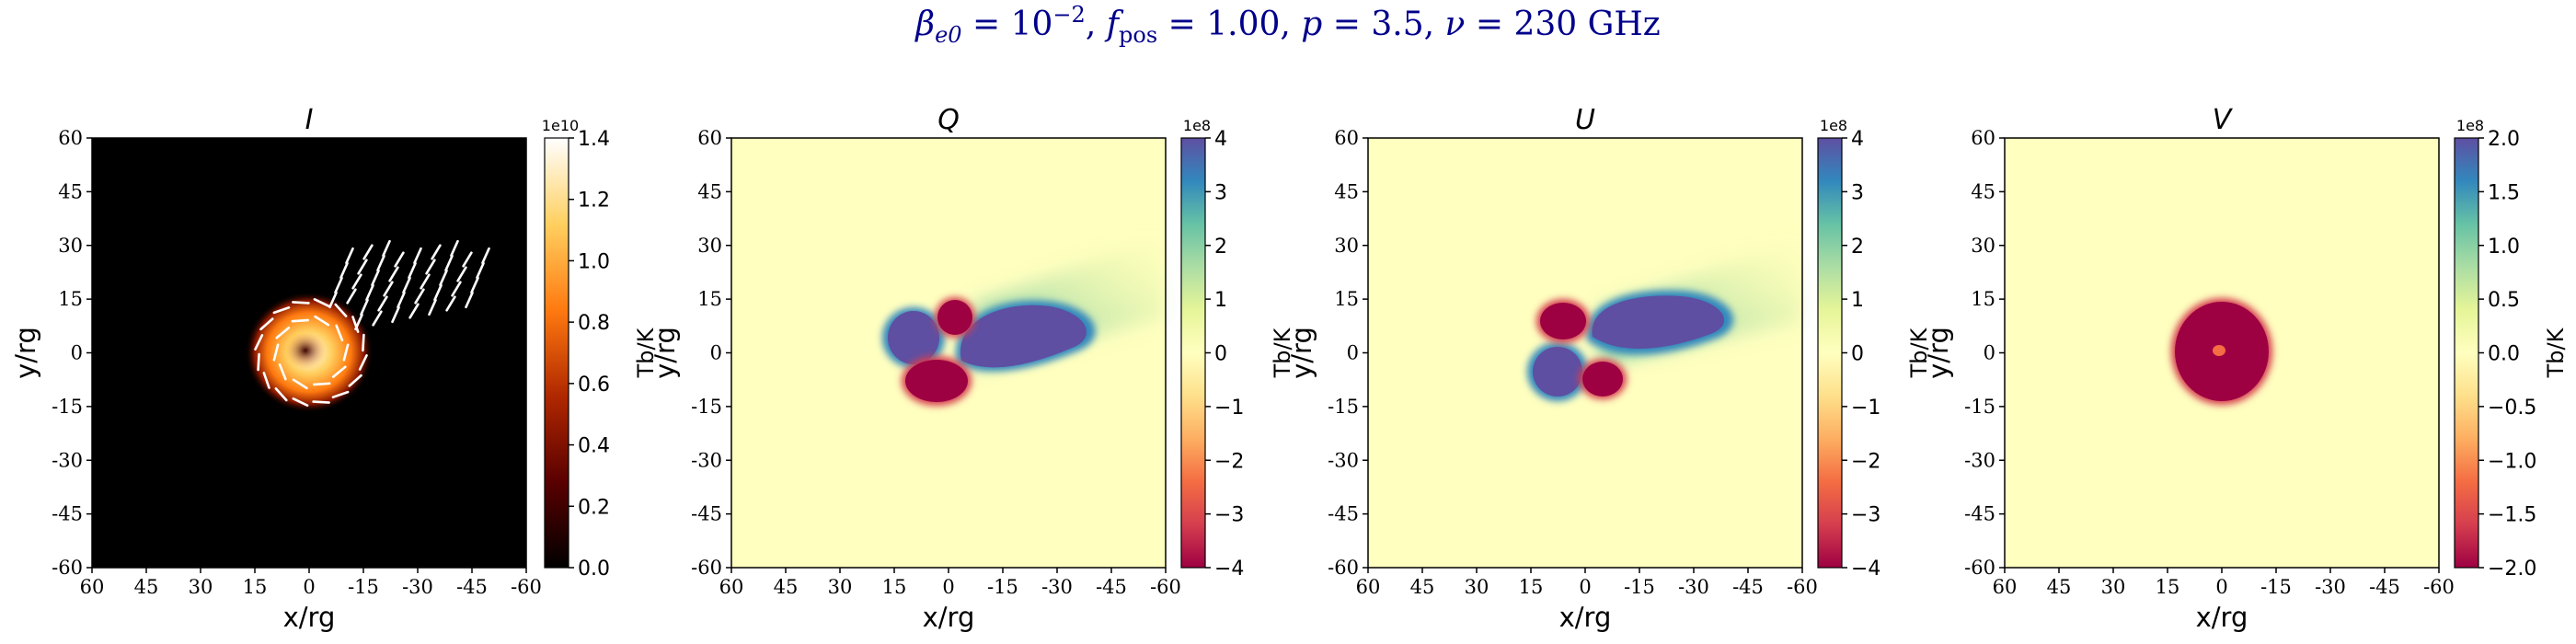 This screenshot has height=644, width=2576. I want to click on x-tick-label-I: 45, so click(146, 587).